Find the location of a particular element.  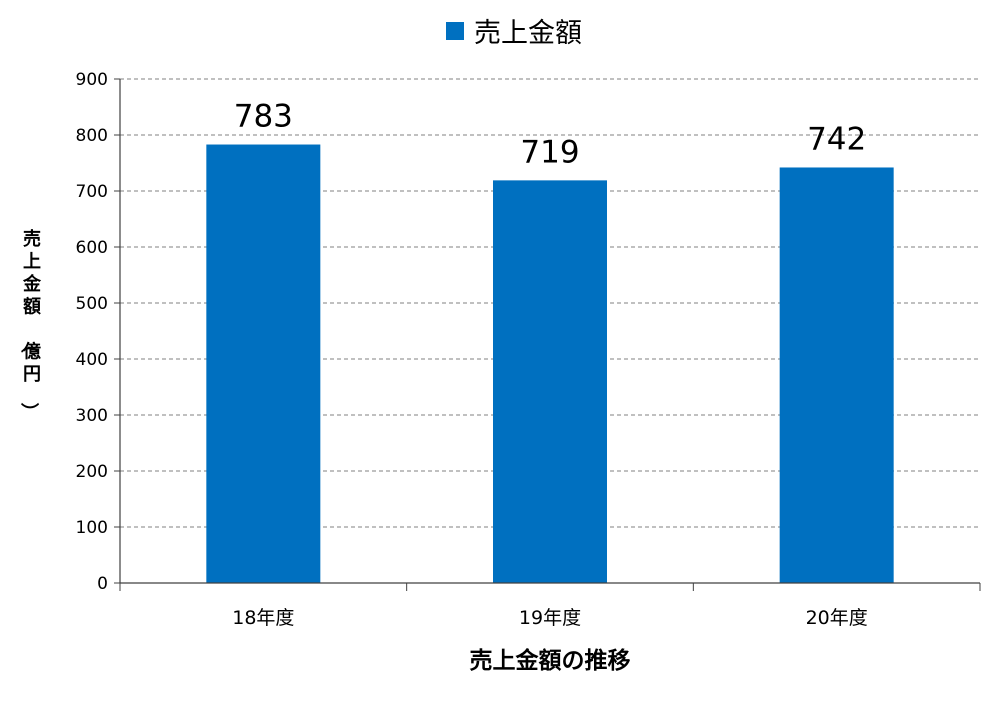

y-tick-label: 300 is located at coordinates (92, 416).